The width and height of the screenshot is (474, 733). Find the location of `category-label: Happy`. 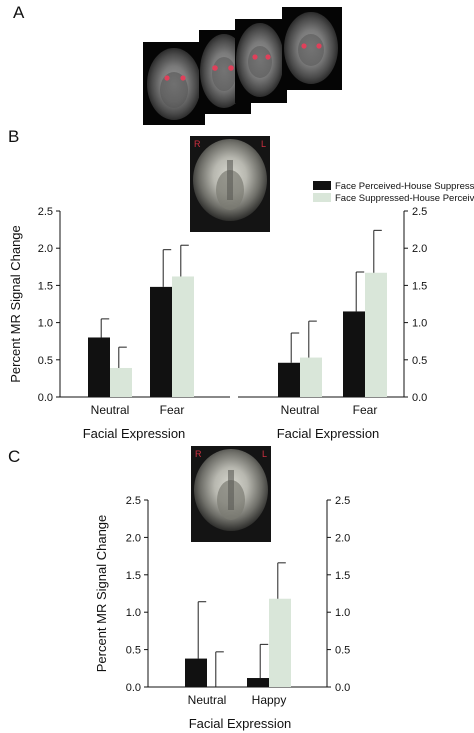

category-label: Happy is located at coordinates (269, 700).